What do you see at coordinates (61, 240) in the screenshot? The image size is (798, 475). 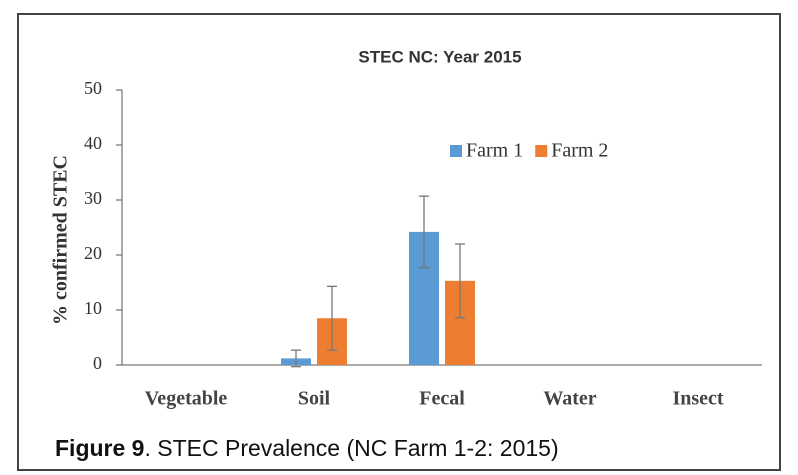 I see `y-axis-label: % confirmed STEC` at bounding box center [61, 240].